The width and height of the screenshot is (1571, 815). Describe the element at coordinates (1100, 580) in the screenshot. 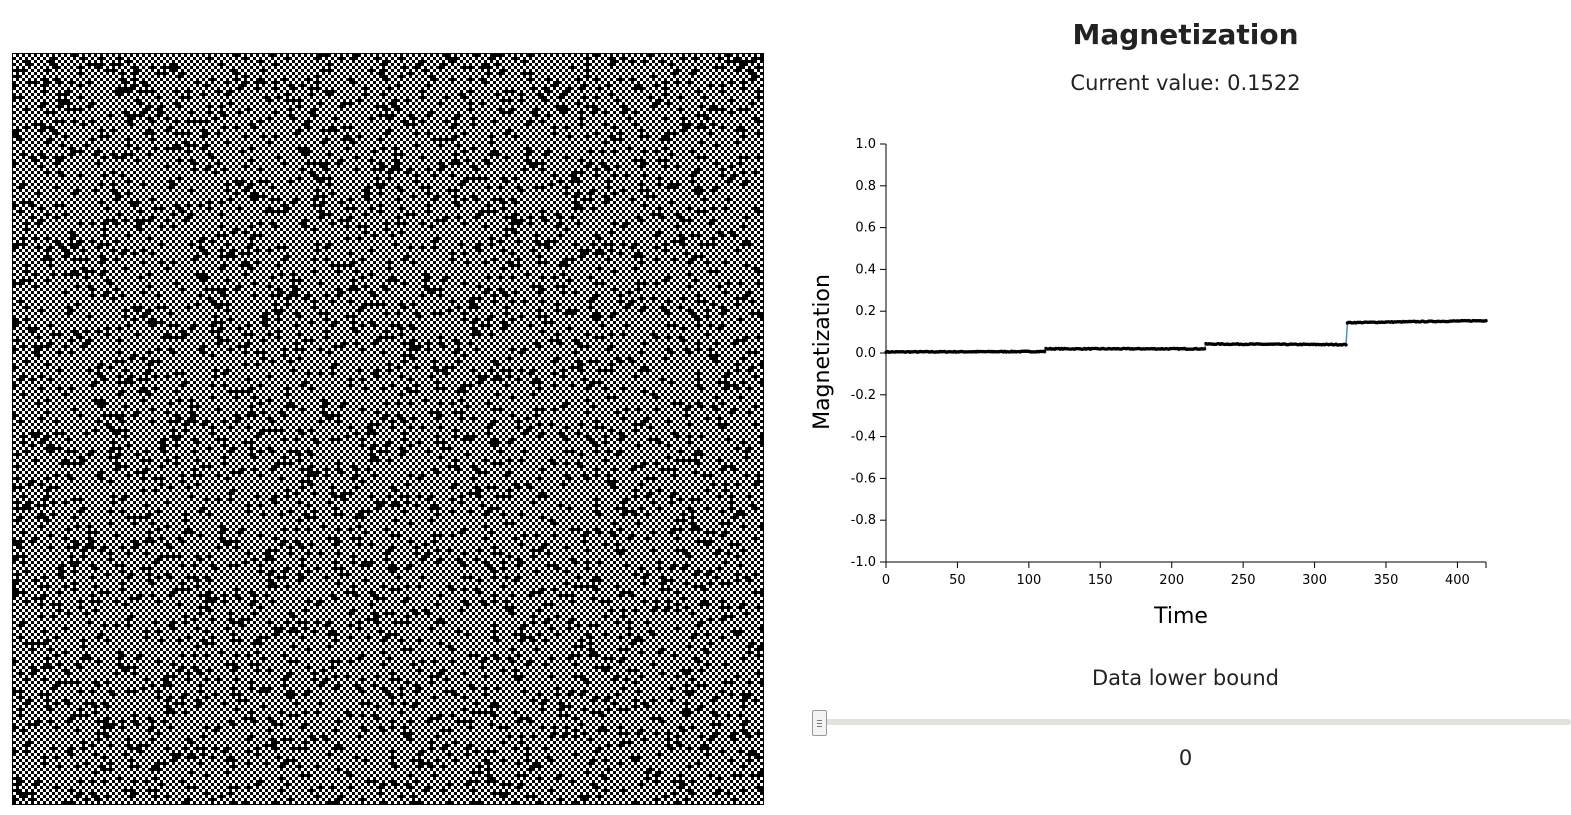

I see `x-tick-label: 150` at that location.